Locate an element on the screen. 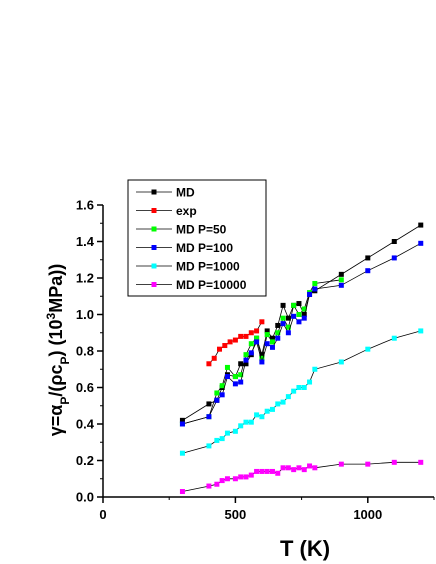  x-tick-label: 500 is located at coordinates (236, 514).